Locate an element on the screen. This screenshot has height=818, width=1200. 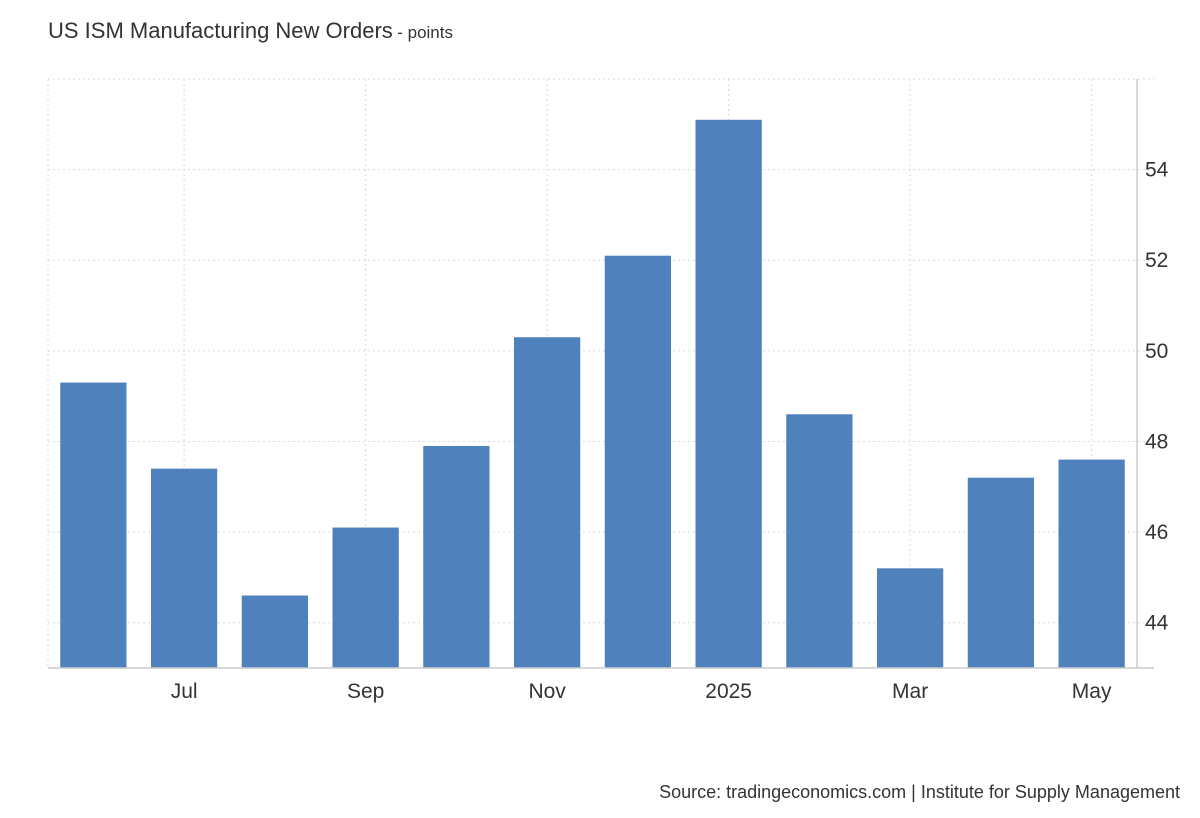
x-tick-label: Sep is located at coordinates (365, 691).